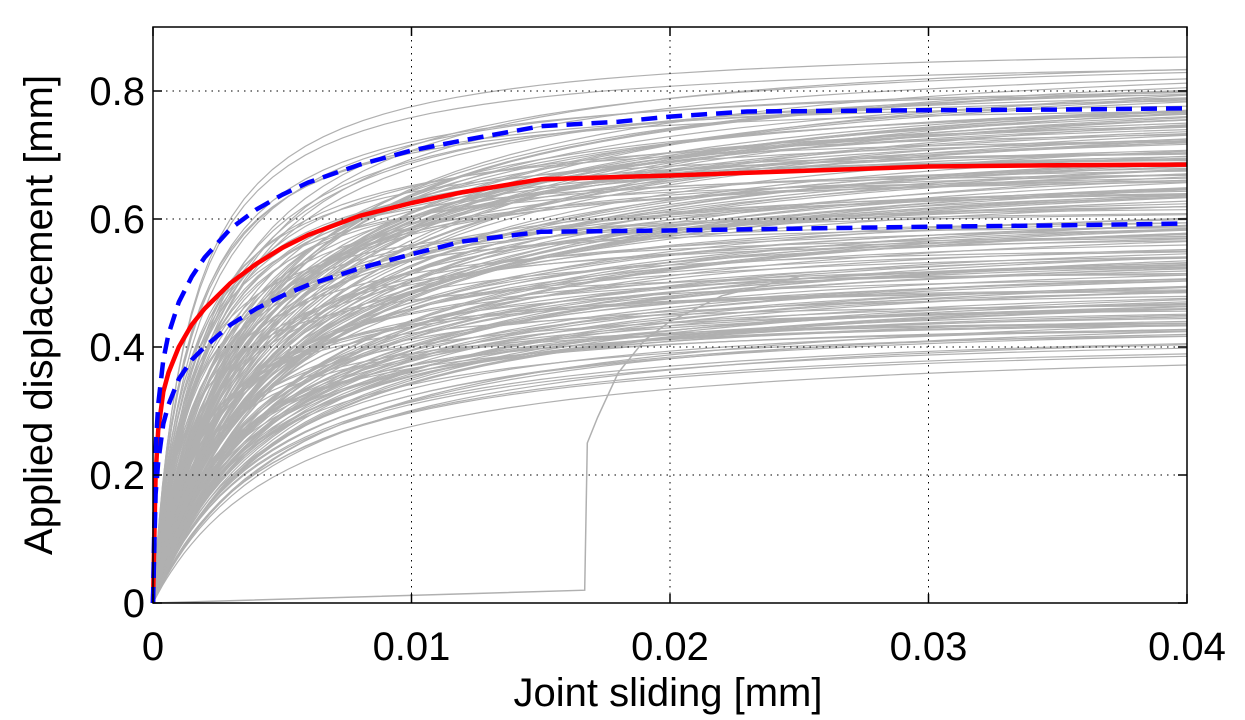  What do you see at coordinates (668, 693) in the screenshot?
I see `x-axis-label: Joint sliding [mm]` at bounding box center [668, 693].